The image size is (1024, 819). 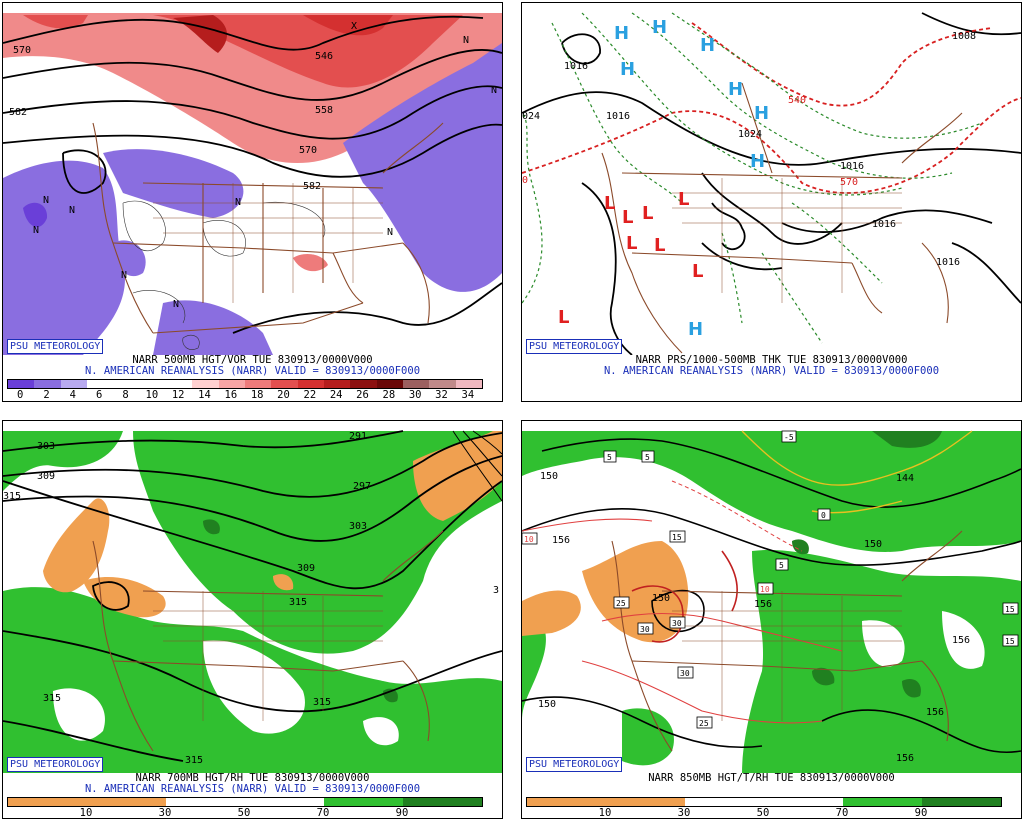 I want to click on colorbar-tick-label: 28, so click(x=389, y=395).